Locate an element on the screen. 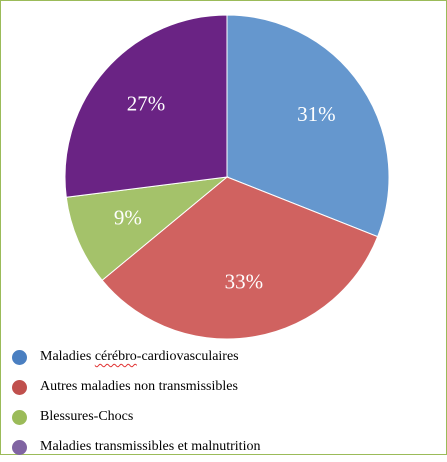 This screenshot has height=462, width=447. pie-slice-maladies-transmissibles-et-malnutrition is located at coordinates (146, 106).